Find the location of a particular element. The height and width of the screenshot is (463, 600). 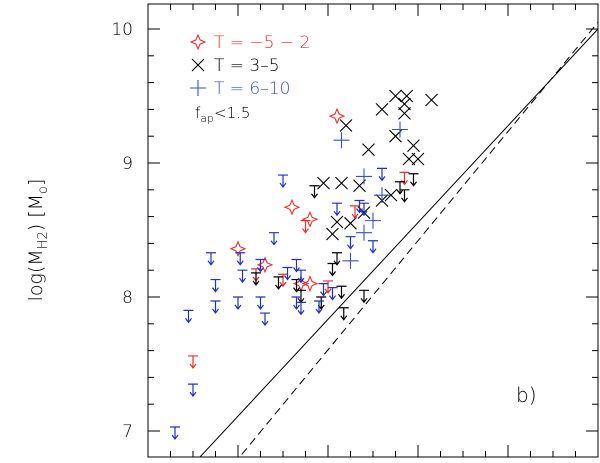

y-tick-labels: 7 8 9 10 is located at coordinates (122, 231).